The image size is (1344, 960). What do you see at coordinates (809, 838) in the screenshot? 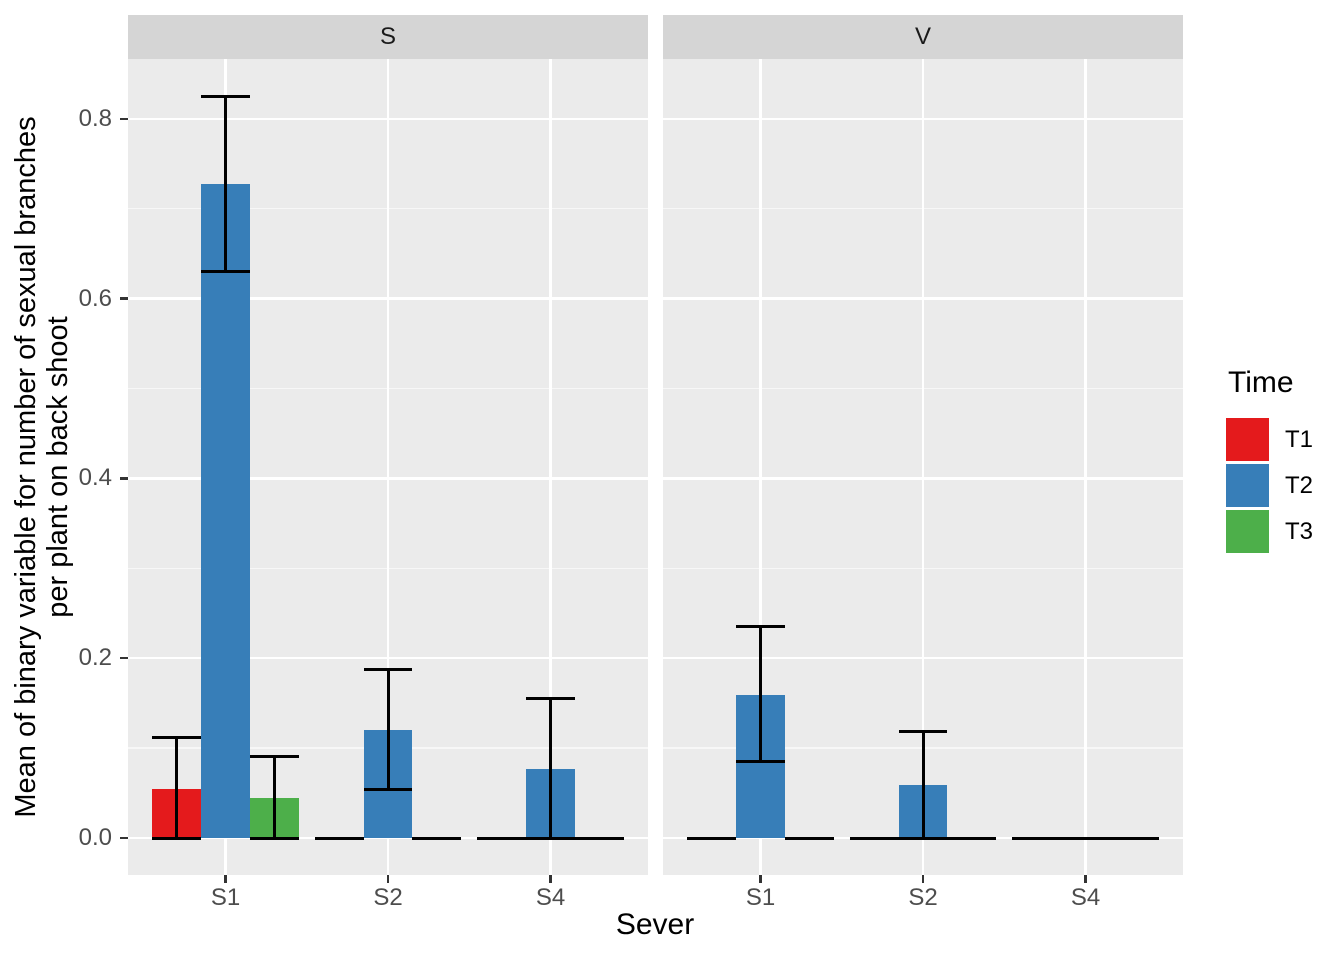
I see `errorbar-v-s1-t3-cap-bottom` at bounding box center [809, 838].